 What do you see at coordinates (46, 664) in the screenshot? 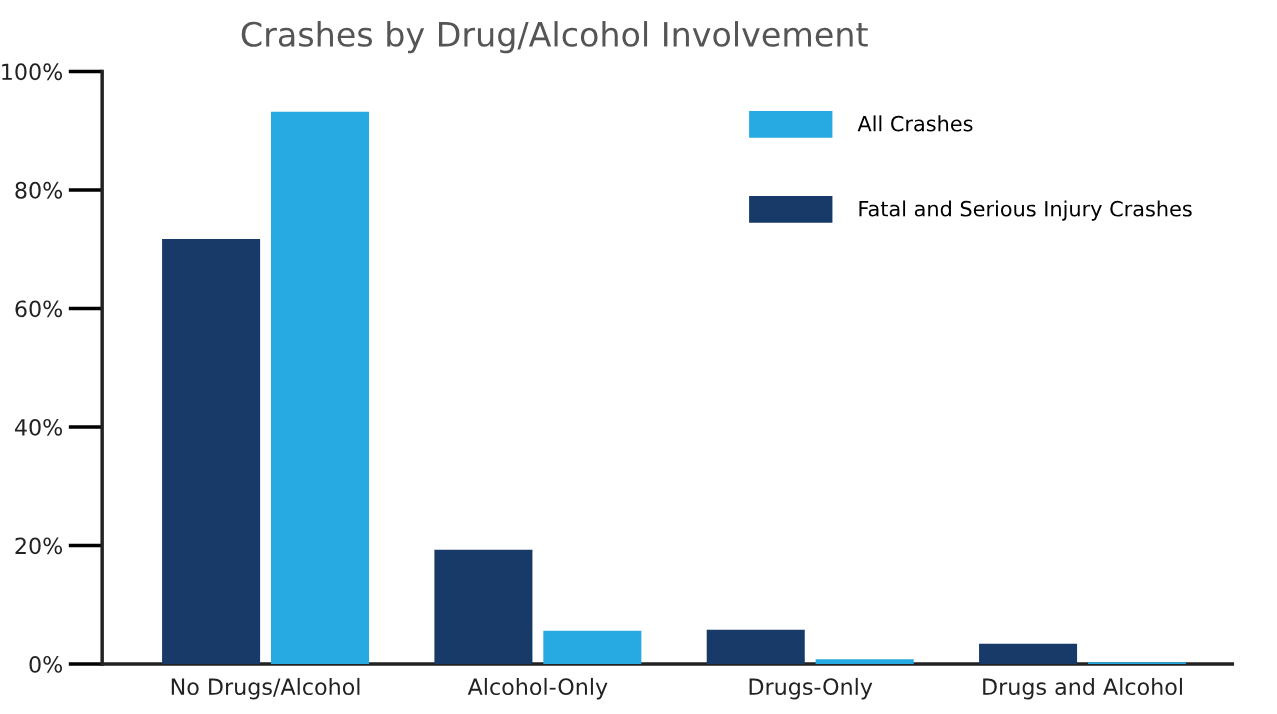
I see `y-tick-label: 0%` at bounding box center [46, 664].